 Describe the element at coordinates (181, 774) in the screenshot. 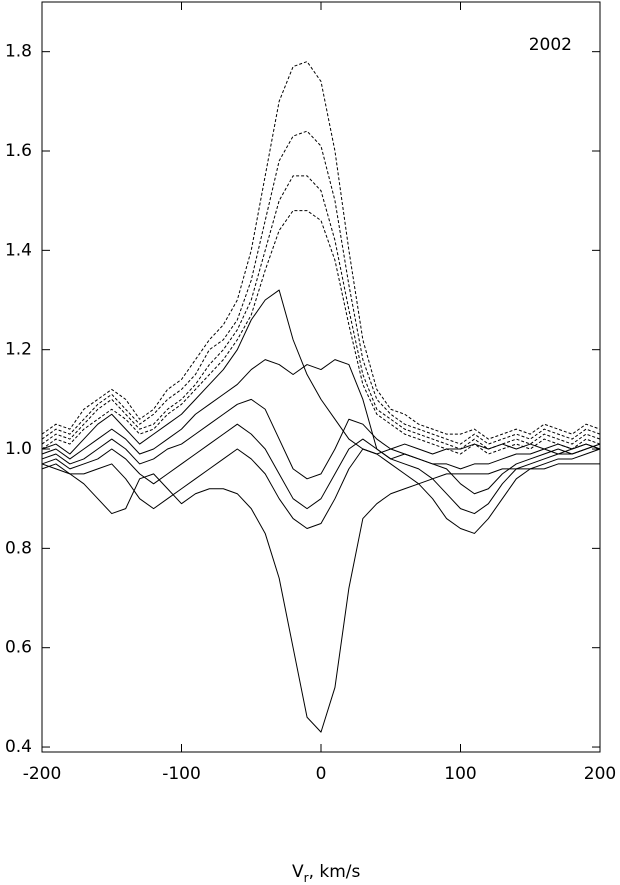

I see `x-tick-label: -100` at that location.